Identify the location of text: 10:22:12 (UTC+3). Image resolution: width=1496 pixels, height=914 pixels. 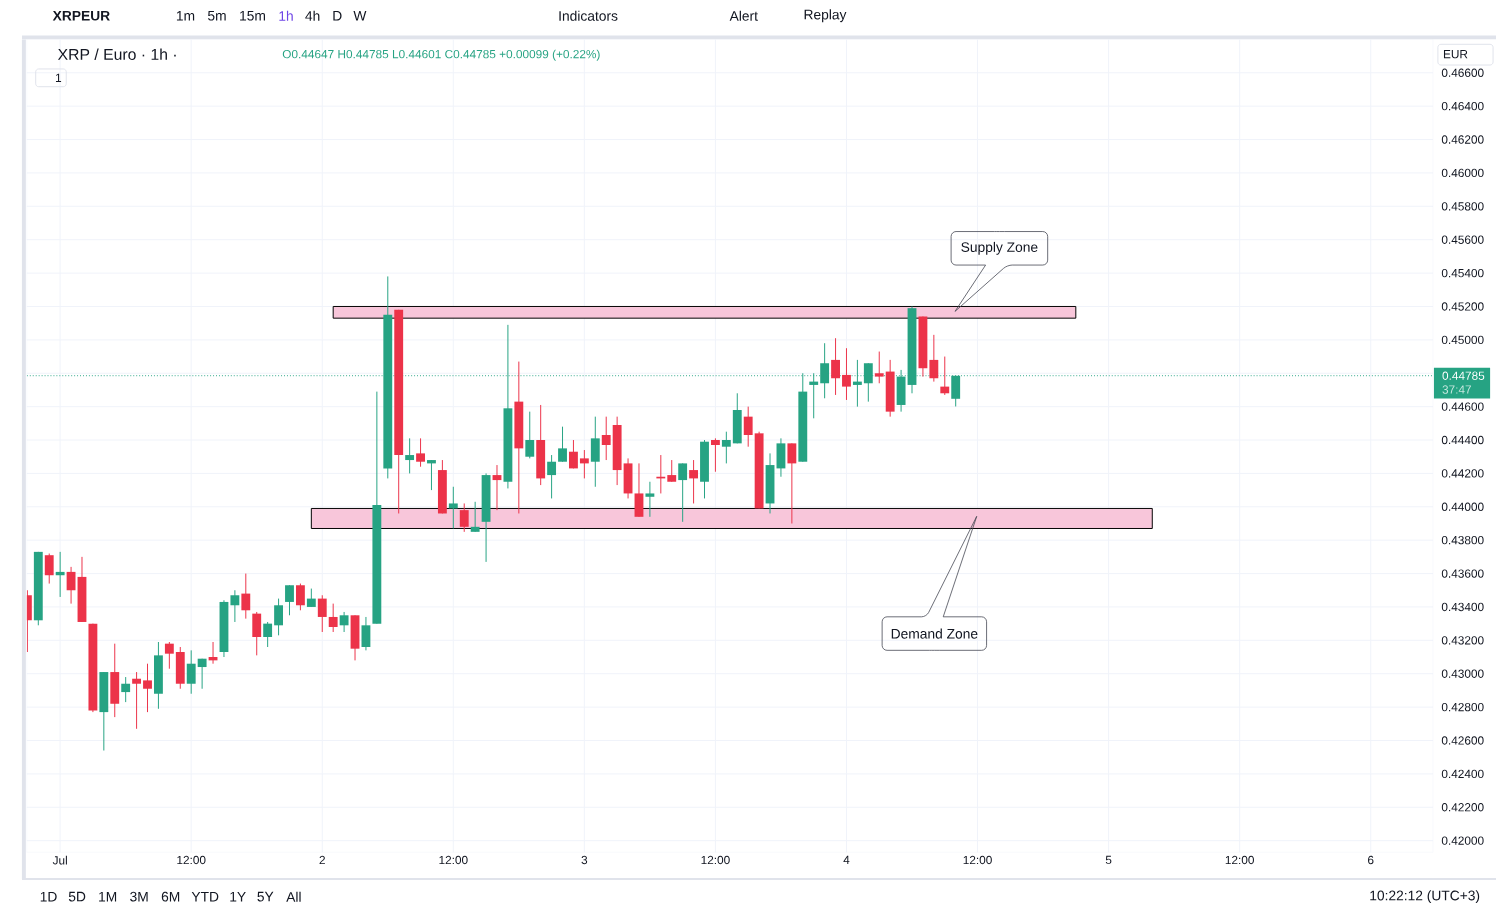
(1425, 896).